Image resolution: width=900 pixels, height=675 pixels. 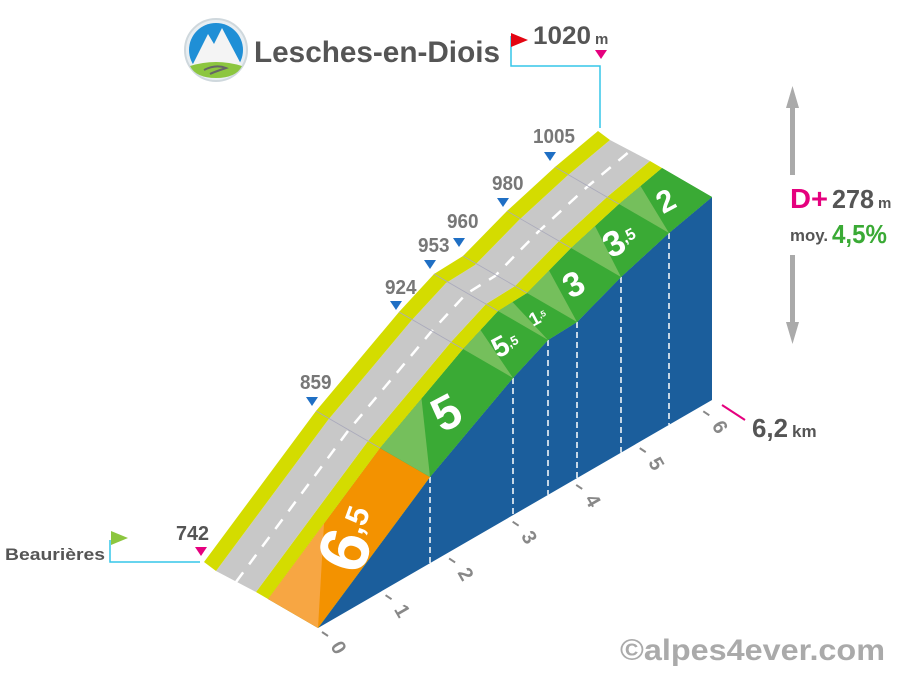 What do you see at coordinates (562, 36) in the screenshot?
I see `summit-altitude: 1020` at bounding box center [562, 36].